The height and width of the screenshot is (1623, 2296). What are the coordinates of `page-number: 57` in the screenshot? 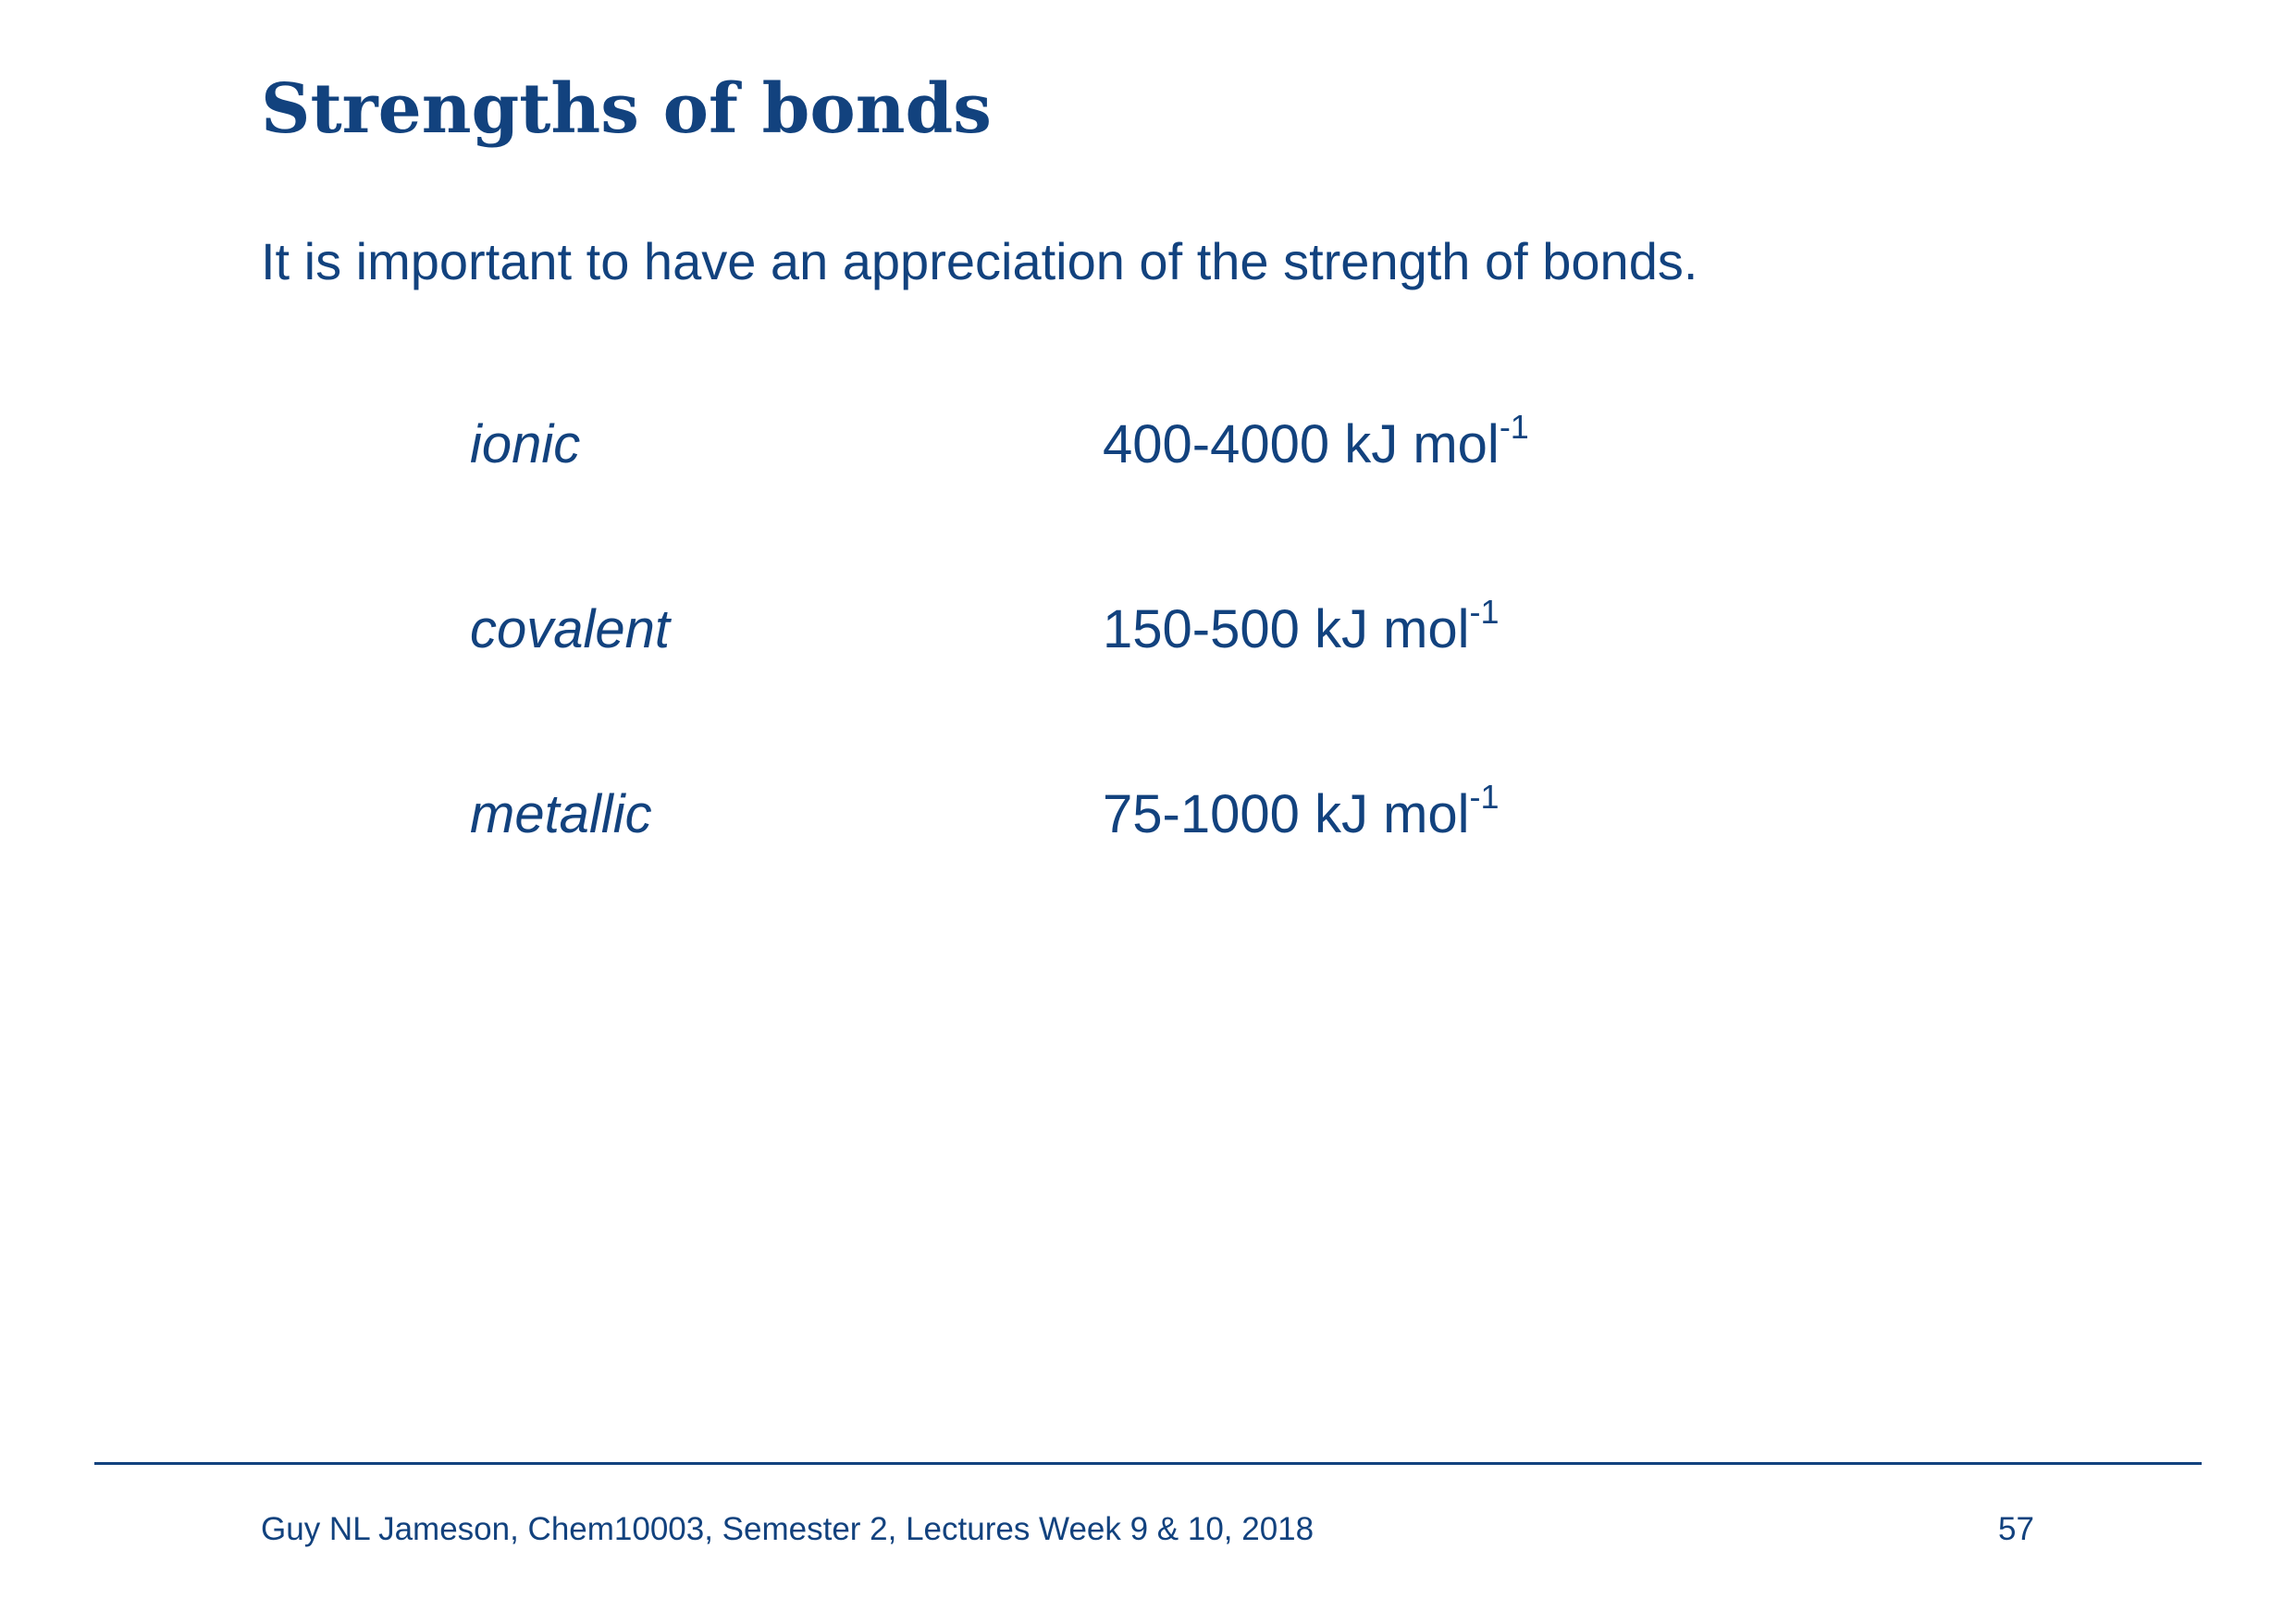 It's located at (2016, 1529).